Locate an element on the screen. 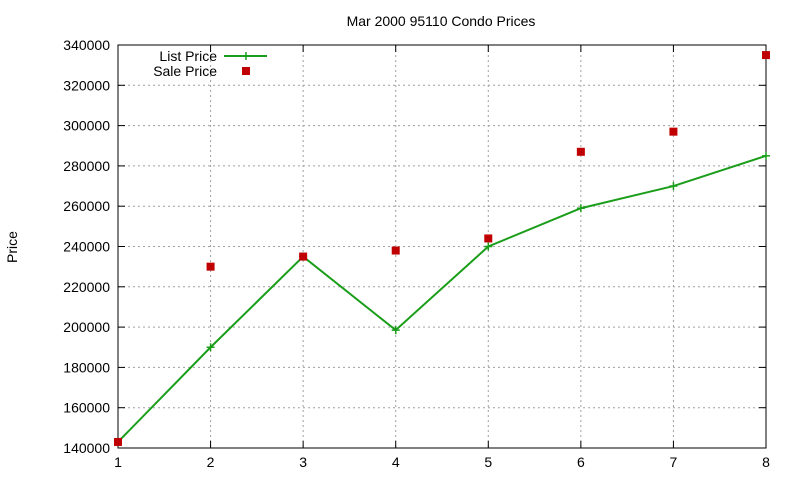  x-tick-label: 8 is located at coordinates (766, 462).